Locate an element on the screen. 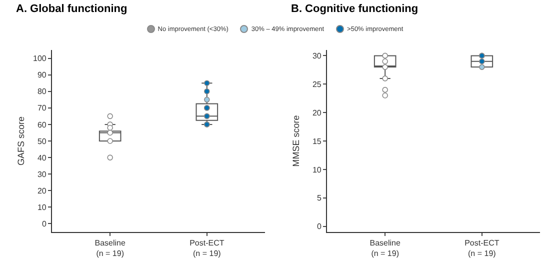  y-tick-label: 25 is located at coordinates (317, 84).